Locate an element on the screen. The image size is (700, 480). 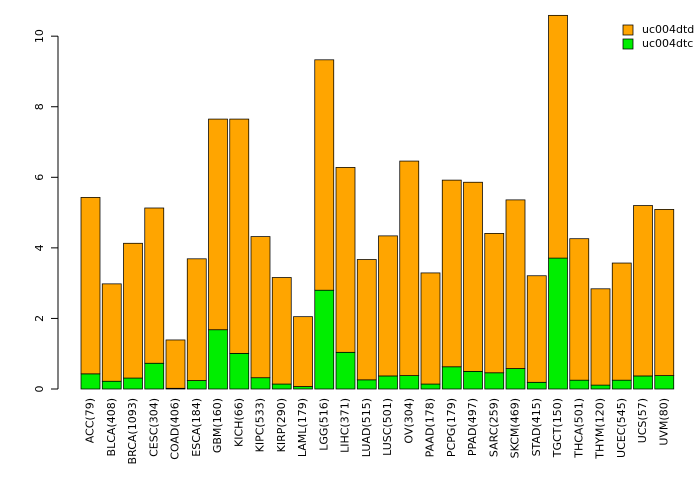
y-tick-label: 4 is located at coordinates (39, 247).